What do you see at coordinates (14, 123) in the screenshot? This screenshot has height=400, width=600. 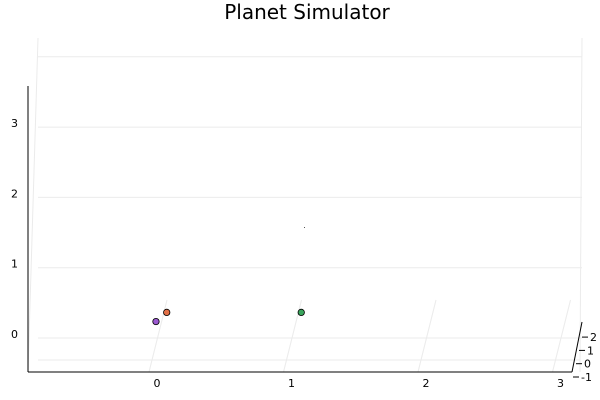 I see `z-tick-label-3: 3` at bounding box center [14, 123].